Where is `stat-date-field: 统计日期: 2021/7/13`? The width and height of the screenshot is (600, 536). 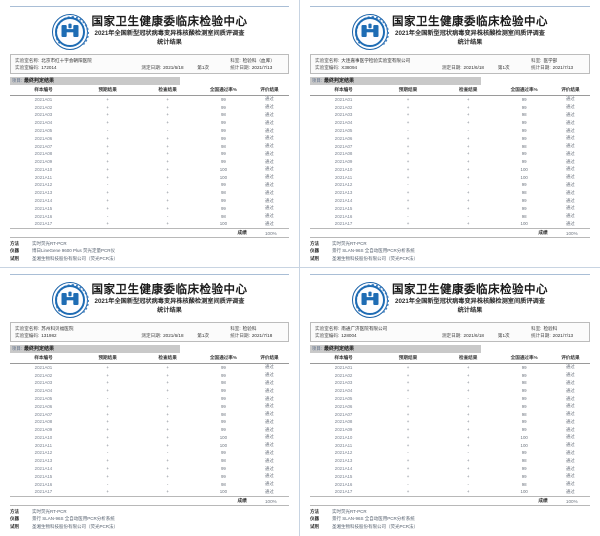
stat-date-field: 统计日期: 2021/7/13 is located at coordinates (558, 335).